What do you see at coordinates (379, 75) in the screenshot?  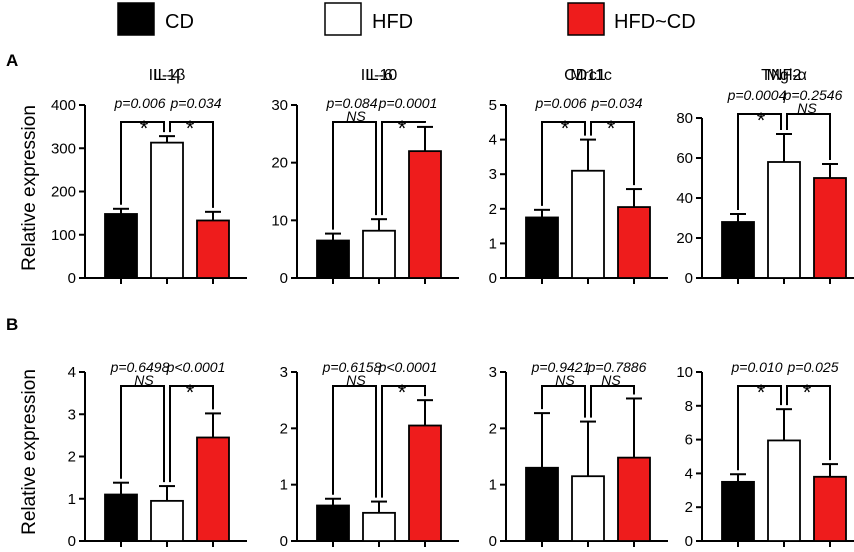 I see `chart-title: IL-6` at bounding box center [379, 75].